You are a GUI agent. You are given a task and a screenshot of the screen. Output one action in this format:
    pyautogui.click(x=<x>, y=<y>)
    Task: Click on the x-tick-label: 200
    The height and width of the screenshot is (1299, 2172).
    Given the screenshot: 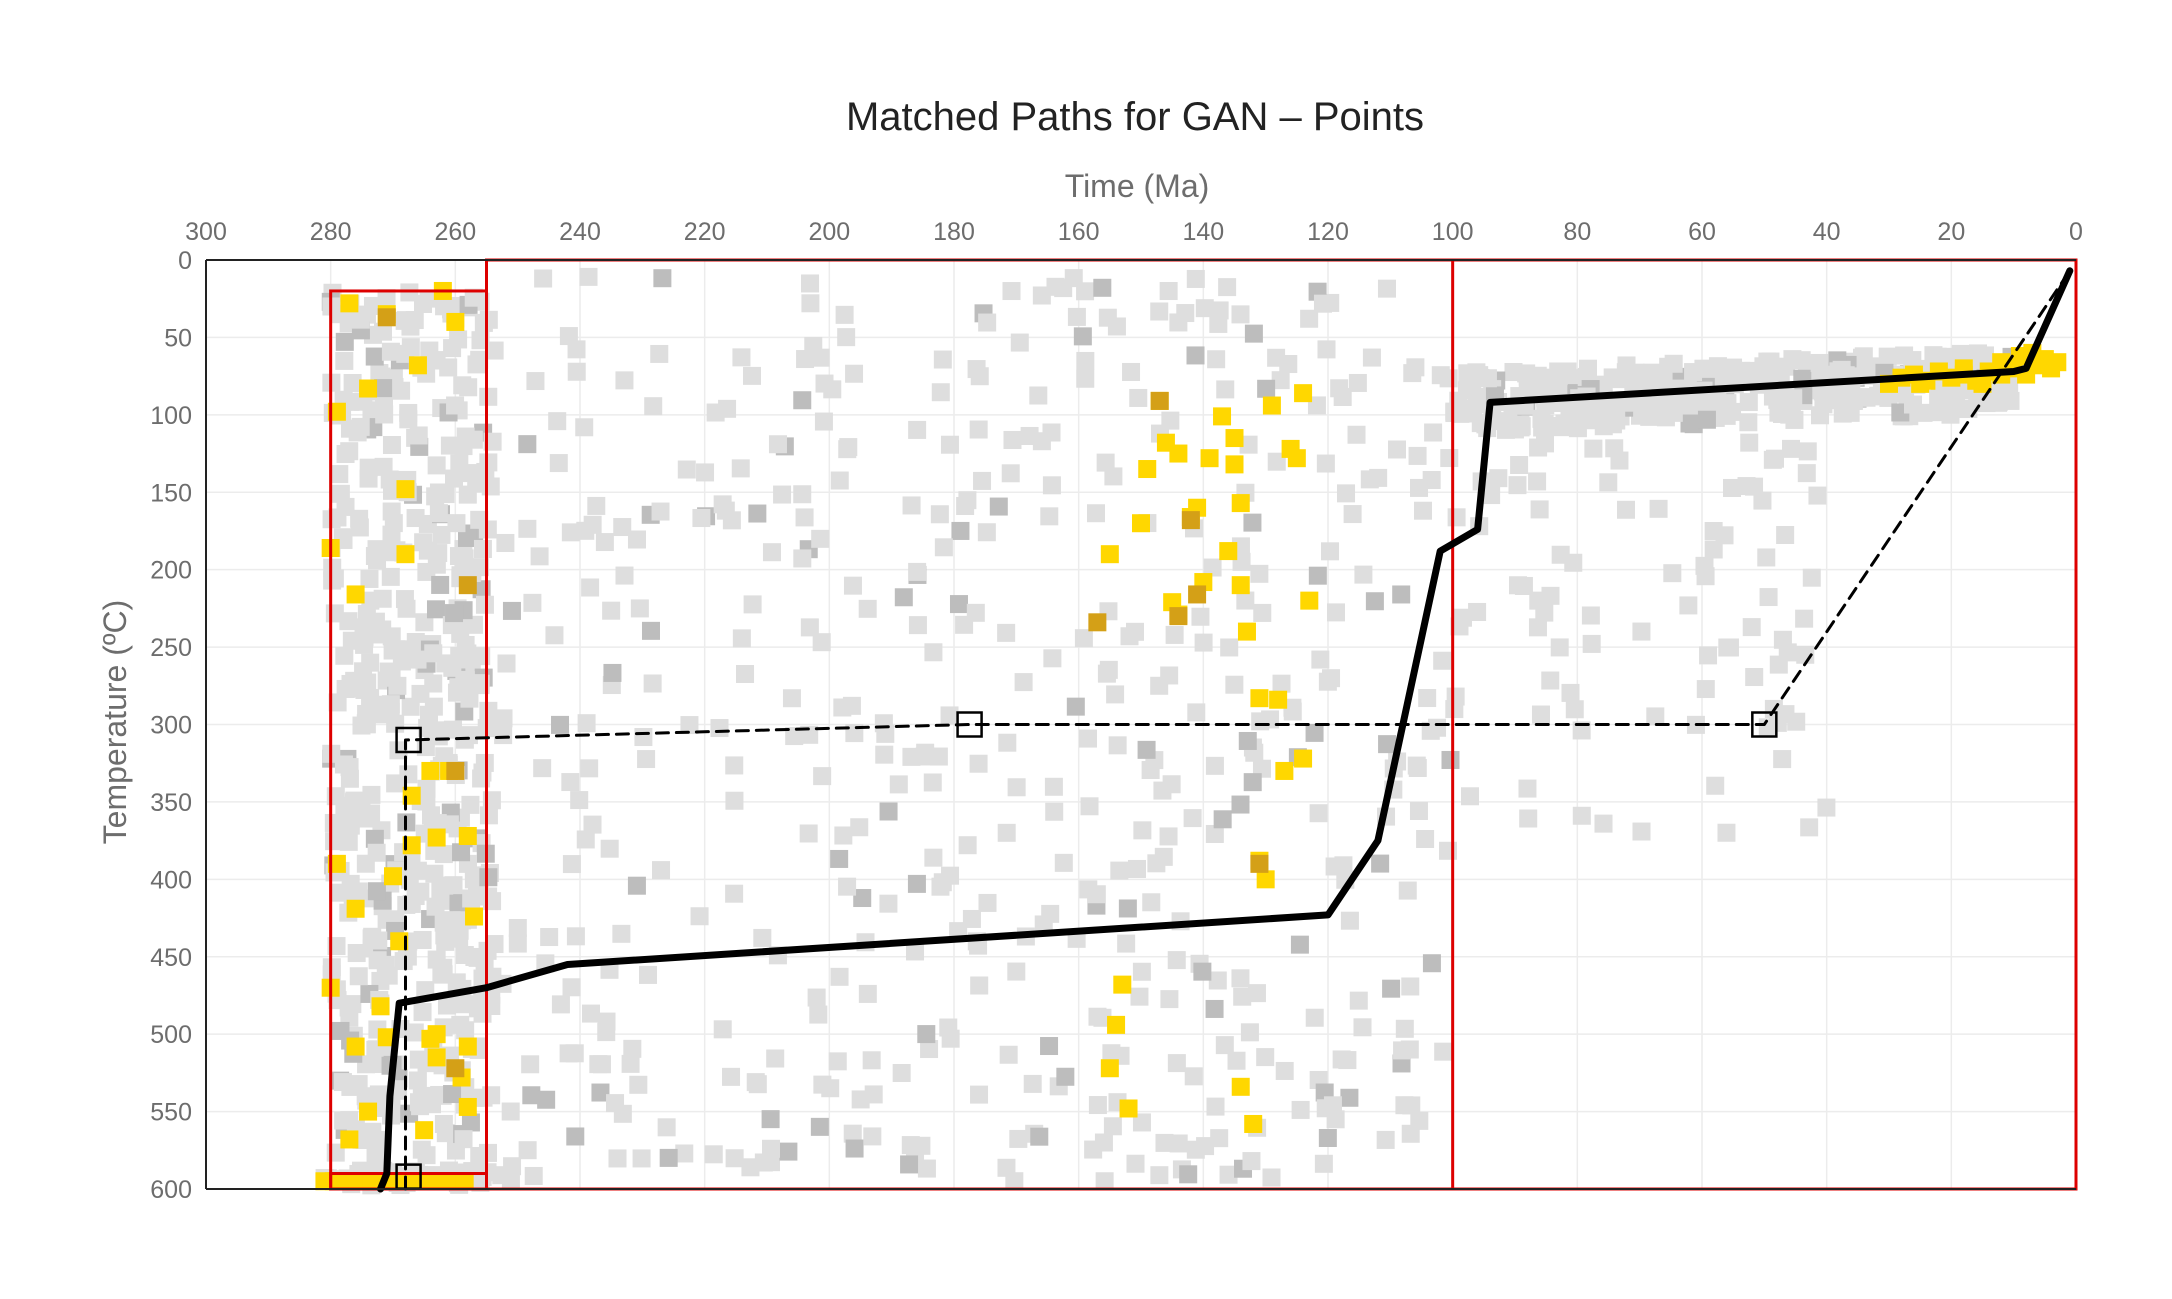 What is the action you would take?
    pyautogui.click(x=829, y=232)
    